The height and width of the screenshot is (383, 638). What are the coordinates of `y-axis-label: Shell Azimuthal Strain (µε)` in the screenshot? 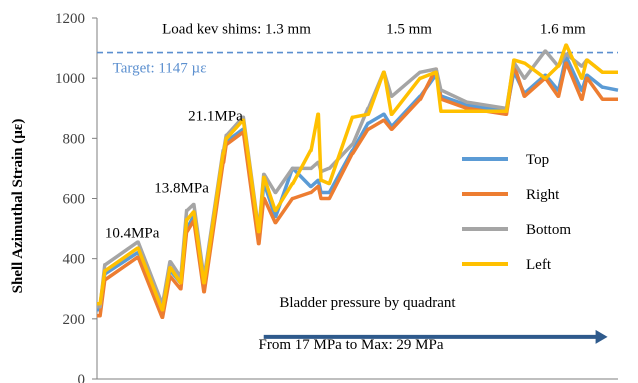 It's located at (18, 206).